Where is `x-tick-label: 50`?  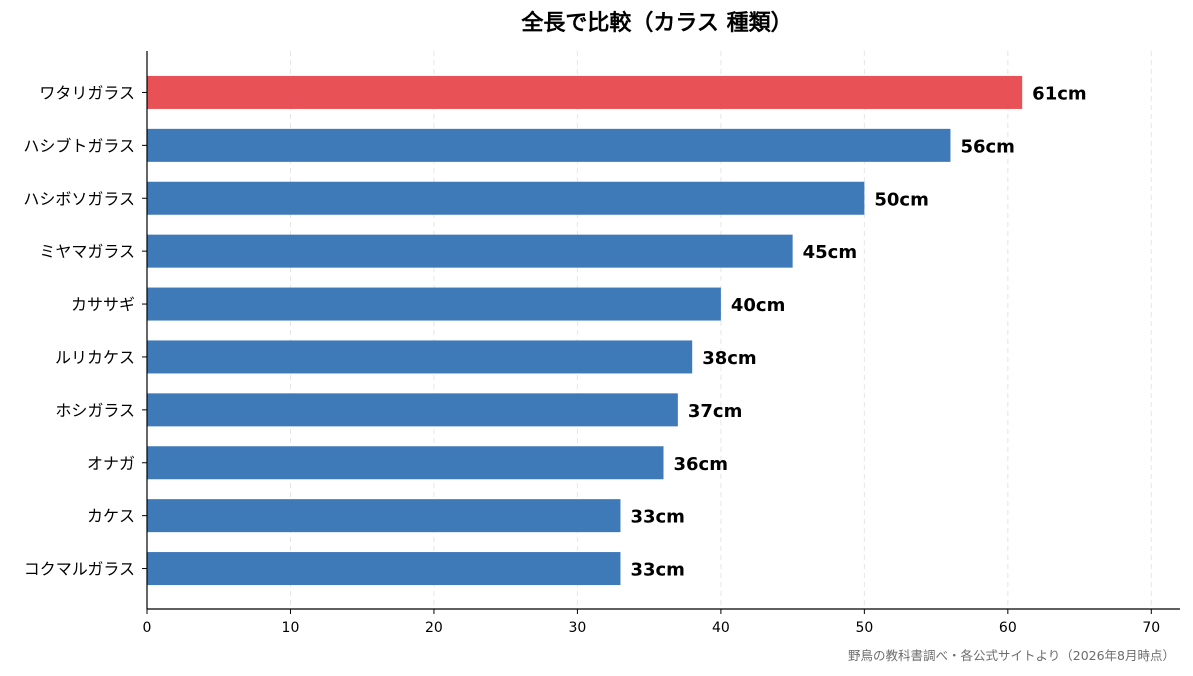 x-tick-label: 50 is located at coordinates (864, 628).